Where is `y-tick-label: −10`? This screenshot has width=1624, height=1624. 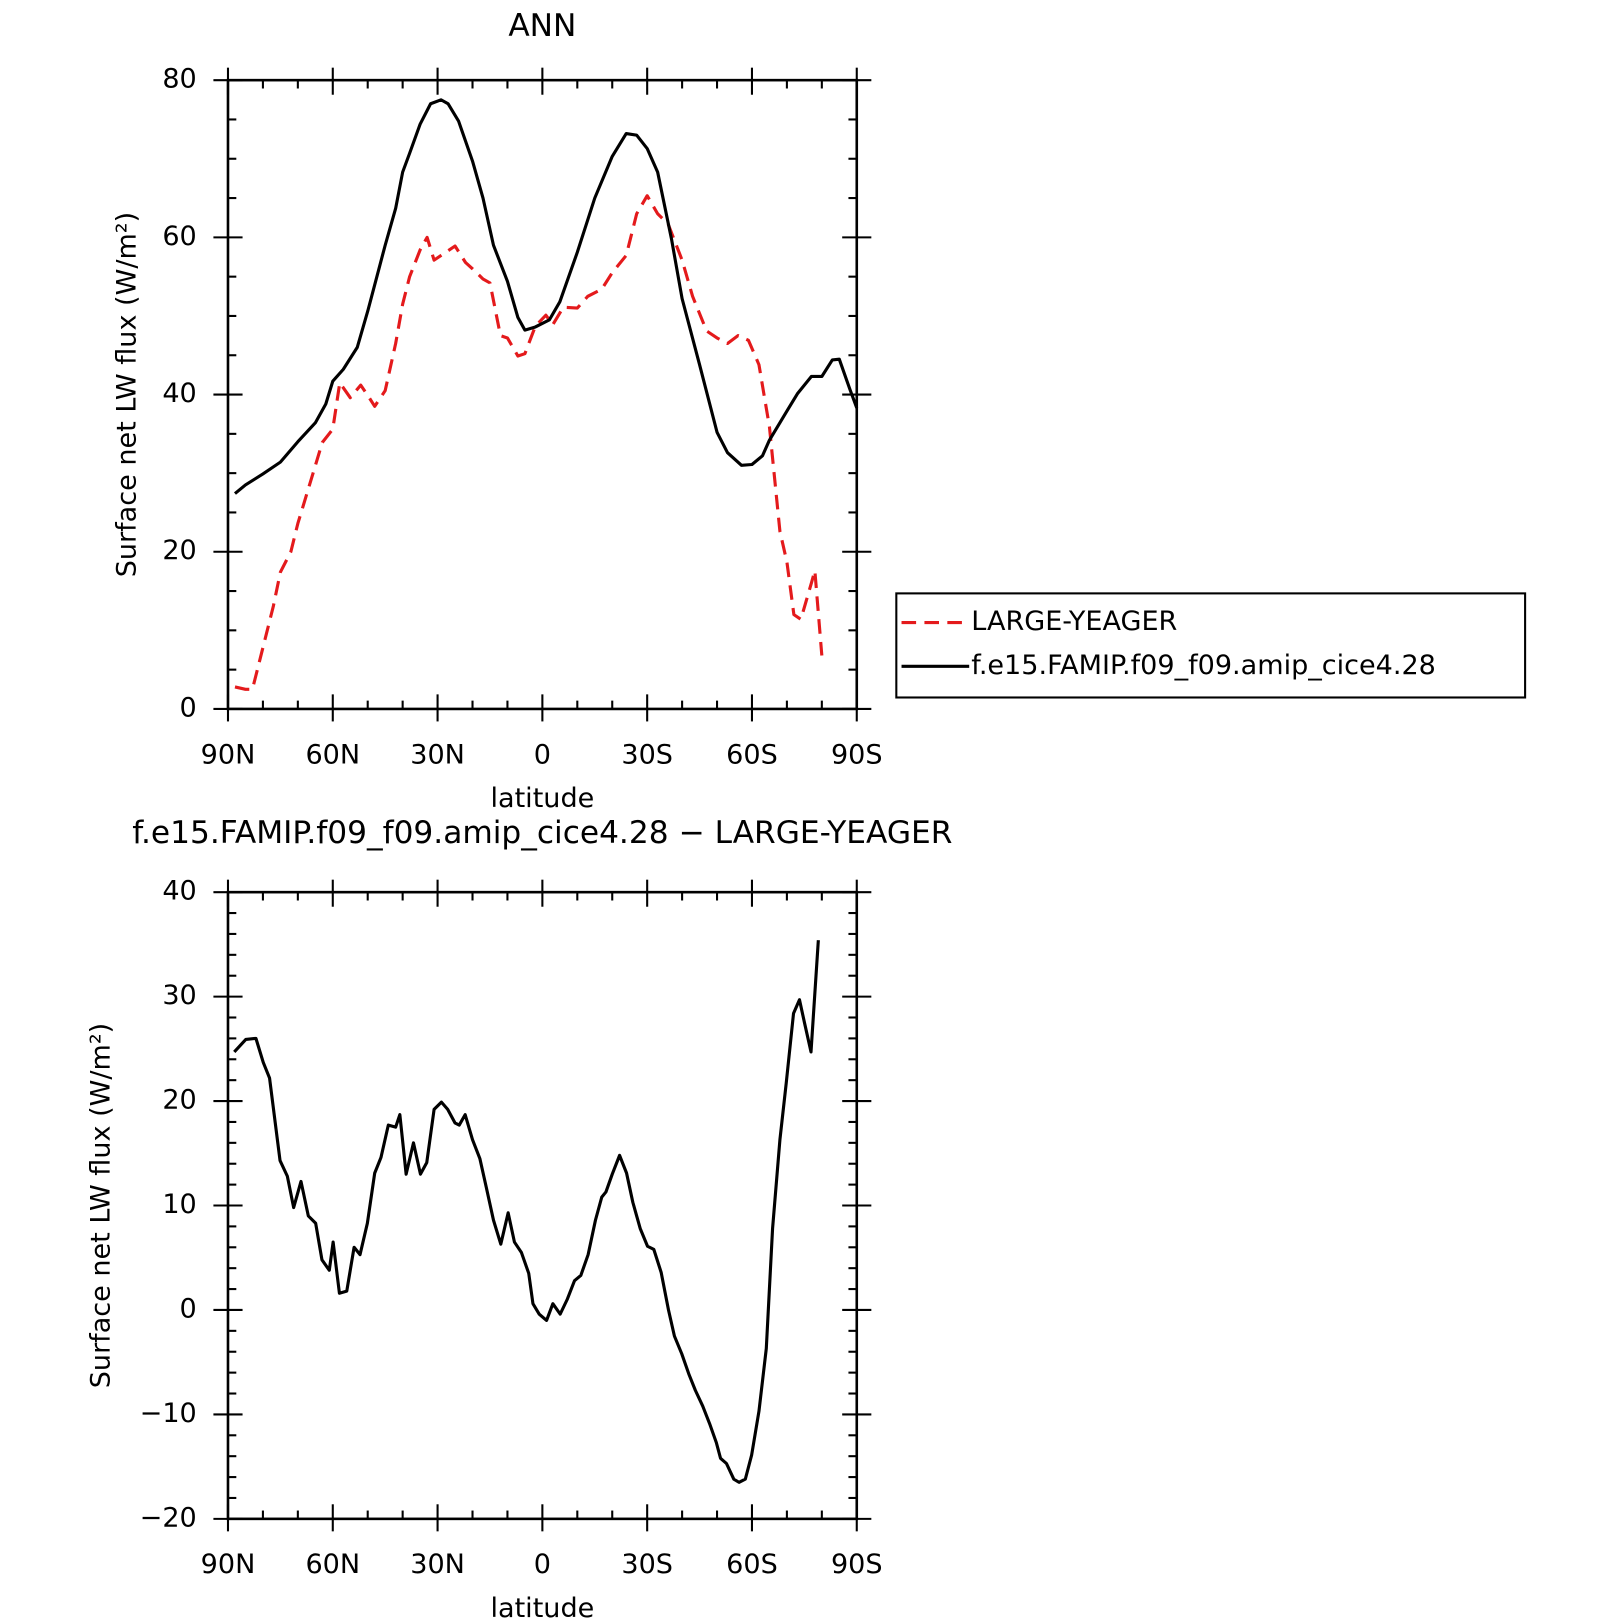 y-tick-label: −10 is located at coordinates (168, 1413).